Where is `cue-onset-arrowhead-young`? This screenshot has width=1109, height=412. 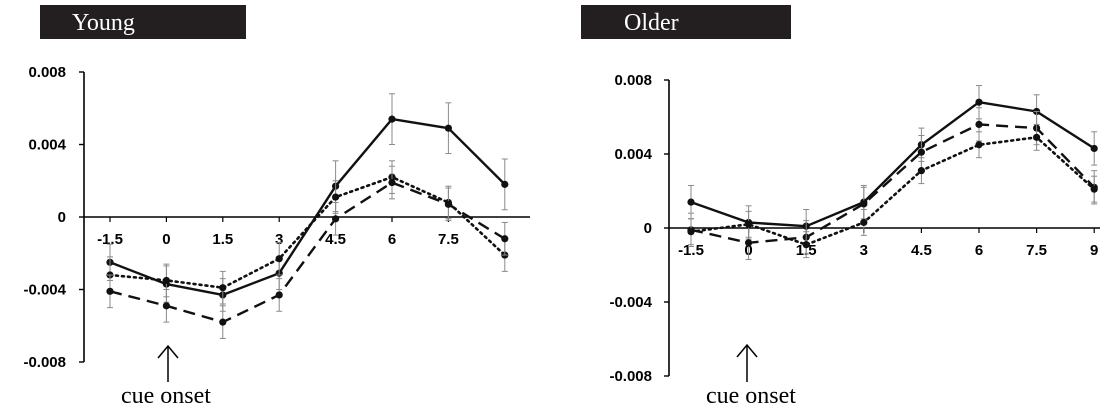 cue-onset-arrowhead-young is located at coordinates (168, 351).